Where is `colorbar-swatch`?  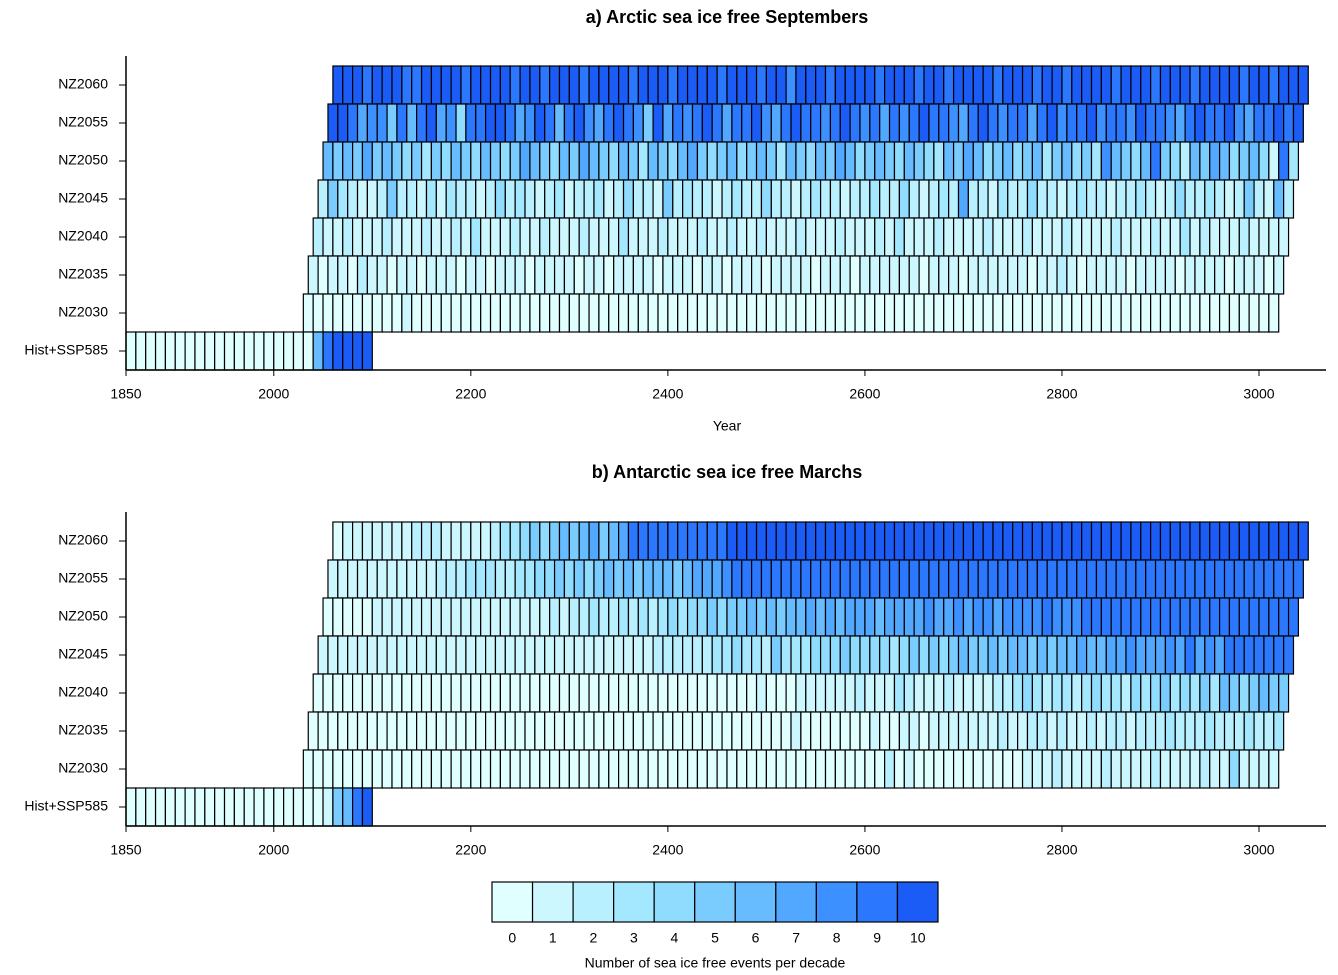 colorbar-swatch is located at coordinates (836, 902).